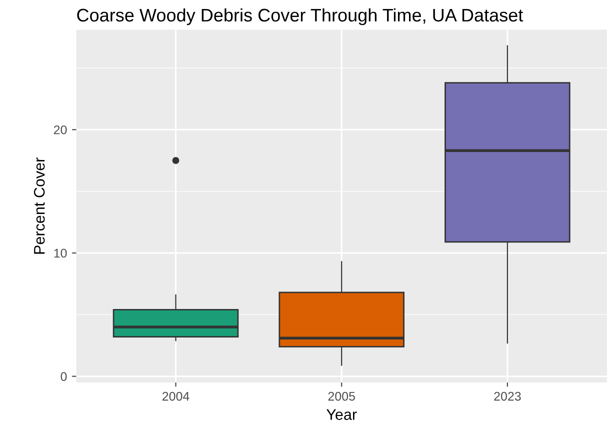 The image size is (610, 425). I want to click on y-tick-label: 0, so click(63, 376).